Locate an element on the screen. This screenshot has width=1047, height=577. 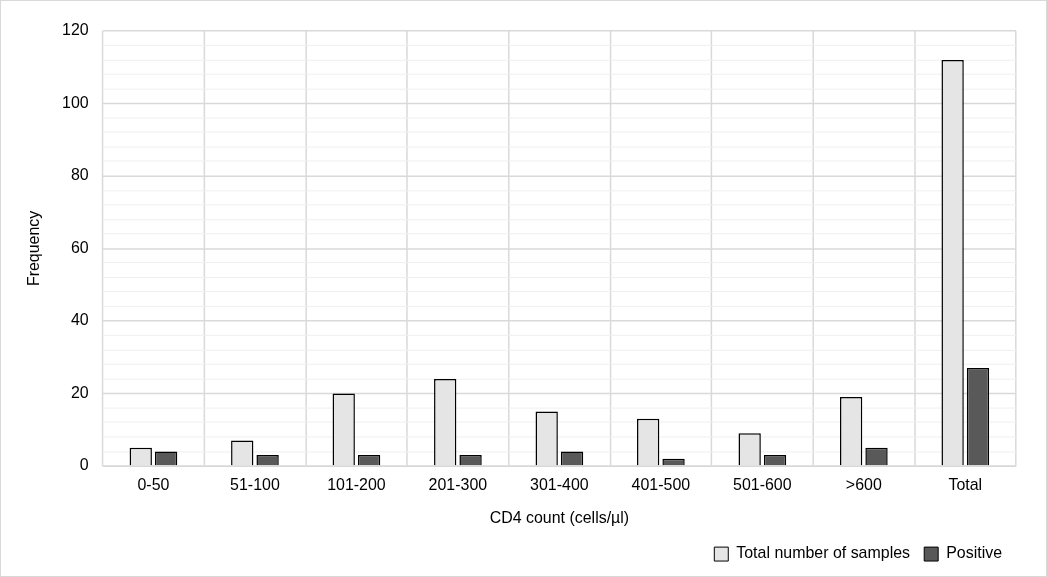
x-axis-title: CD4 count (cells/µl) is located at coordinates (559, 517).